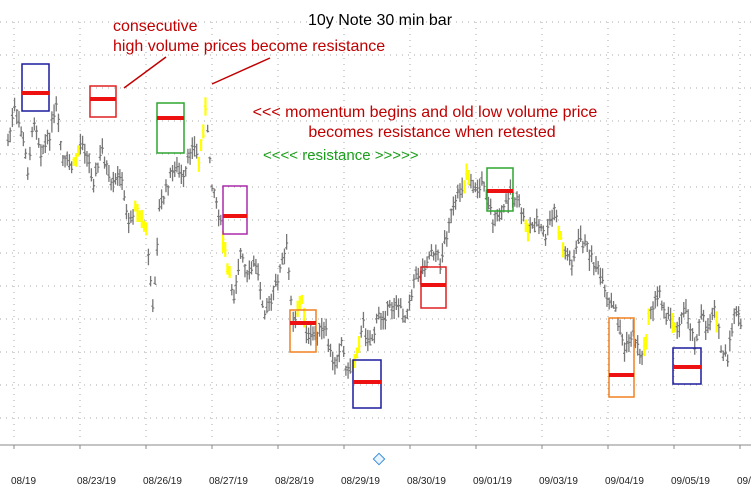  What do you see at coordinates (433, 287) in the screenshot?
I see `volume-box` at bounding box center [433, 287].